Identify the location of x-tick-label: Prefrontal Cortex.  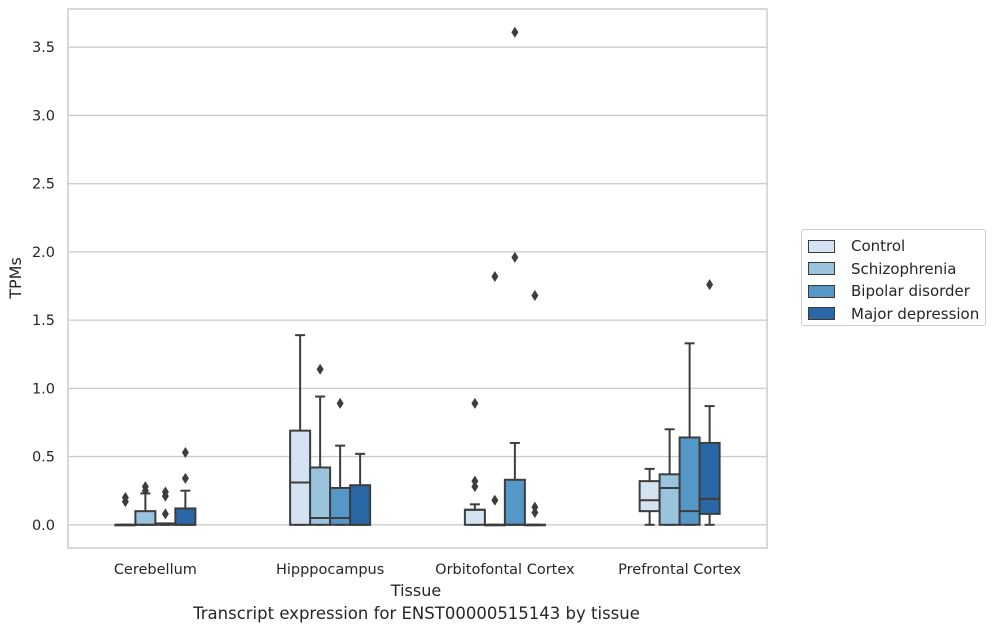
(679, 570).